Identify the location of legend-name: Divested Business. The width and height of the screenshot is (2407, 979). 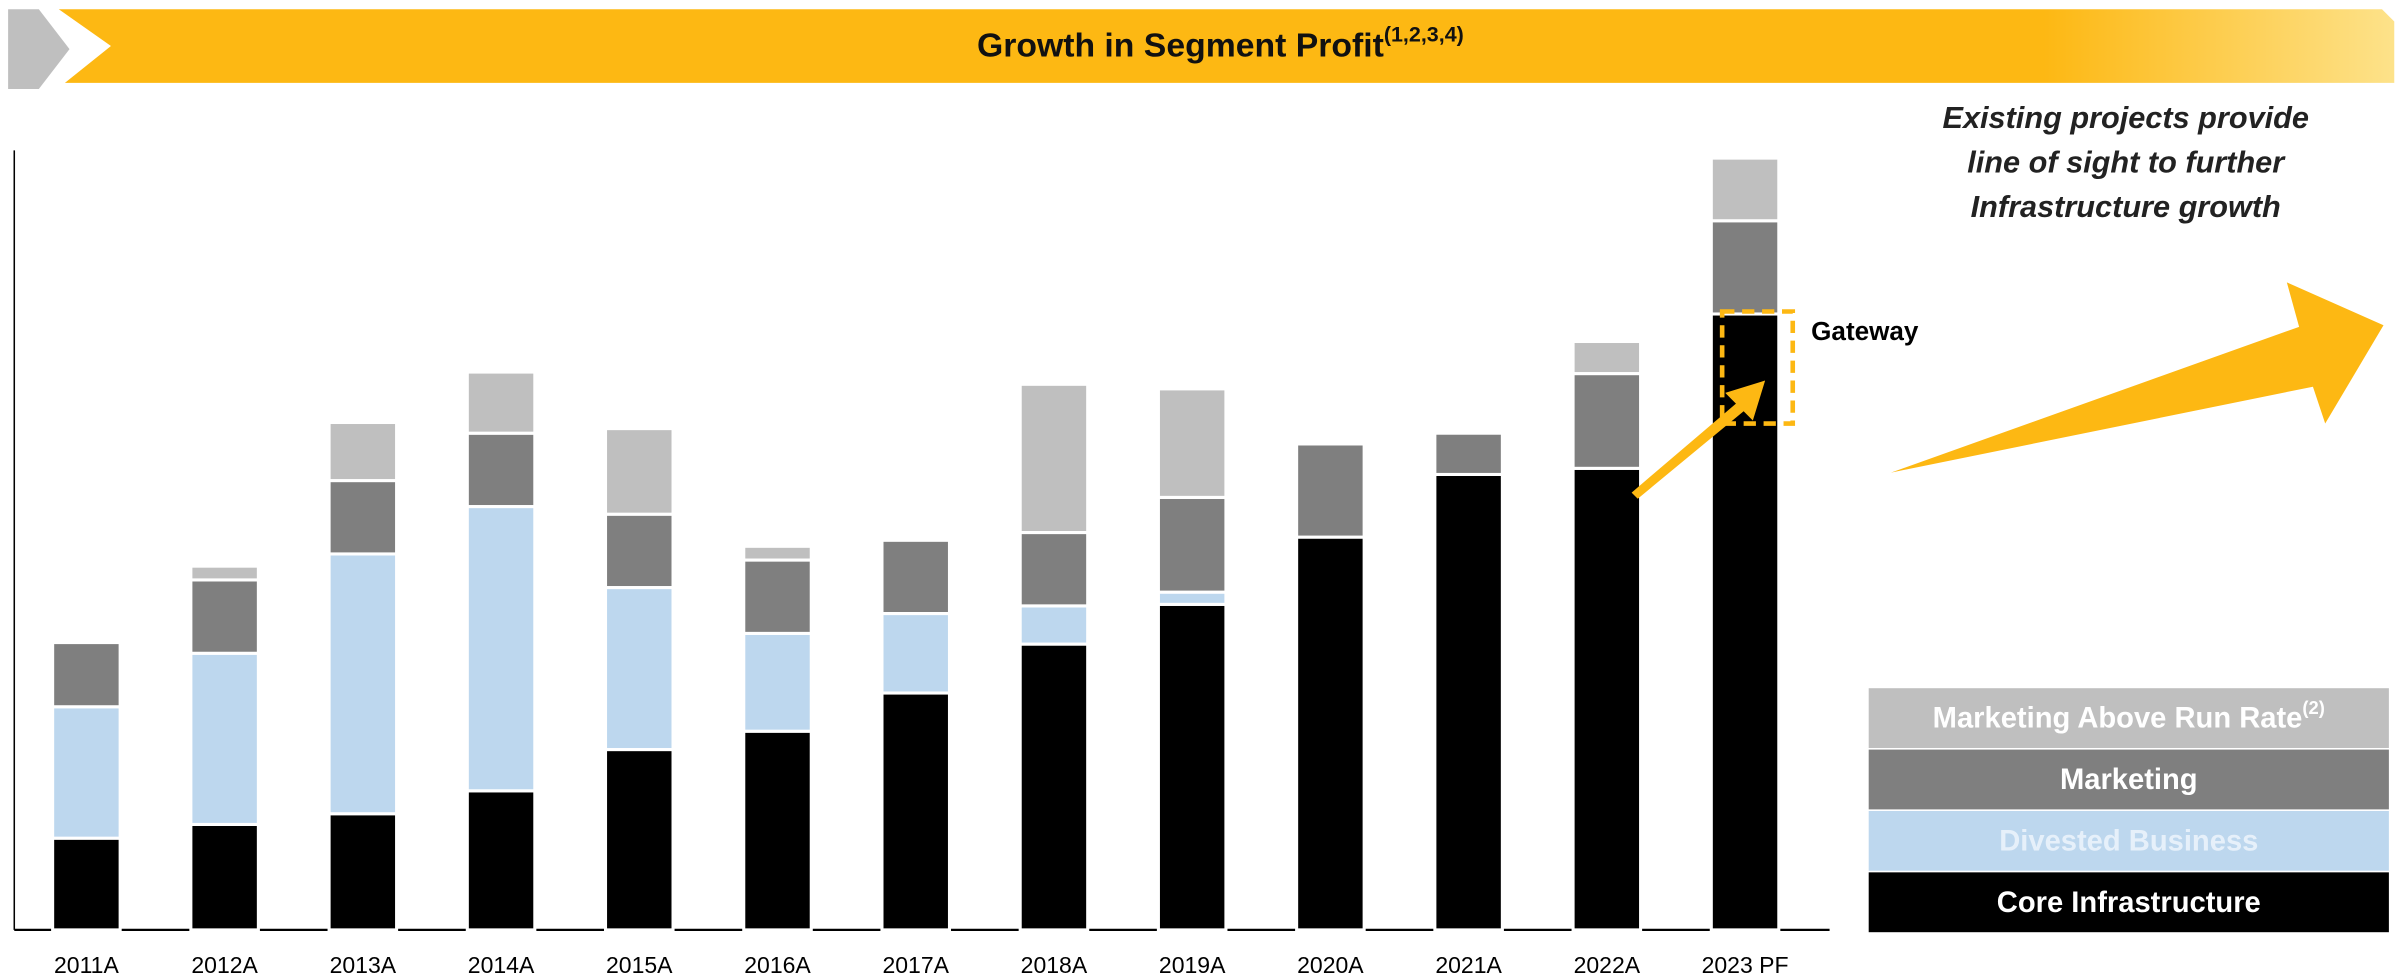
(2128, 841).